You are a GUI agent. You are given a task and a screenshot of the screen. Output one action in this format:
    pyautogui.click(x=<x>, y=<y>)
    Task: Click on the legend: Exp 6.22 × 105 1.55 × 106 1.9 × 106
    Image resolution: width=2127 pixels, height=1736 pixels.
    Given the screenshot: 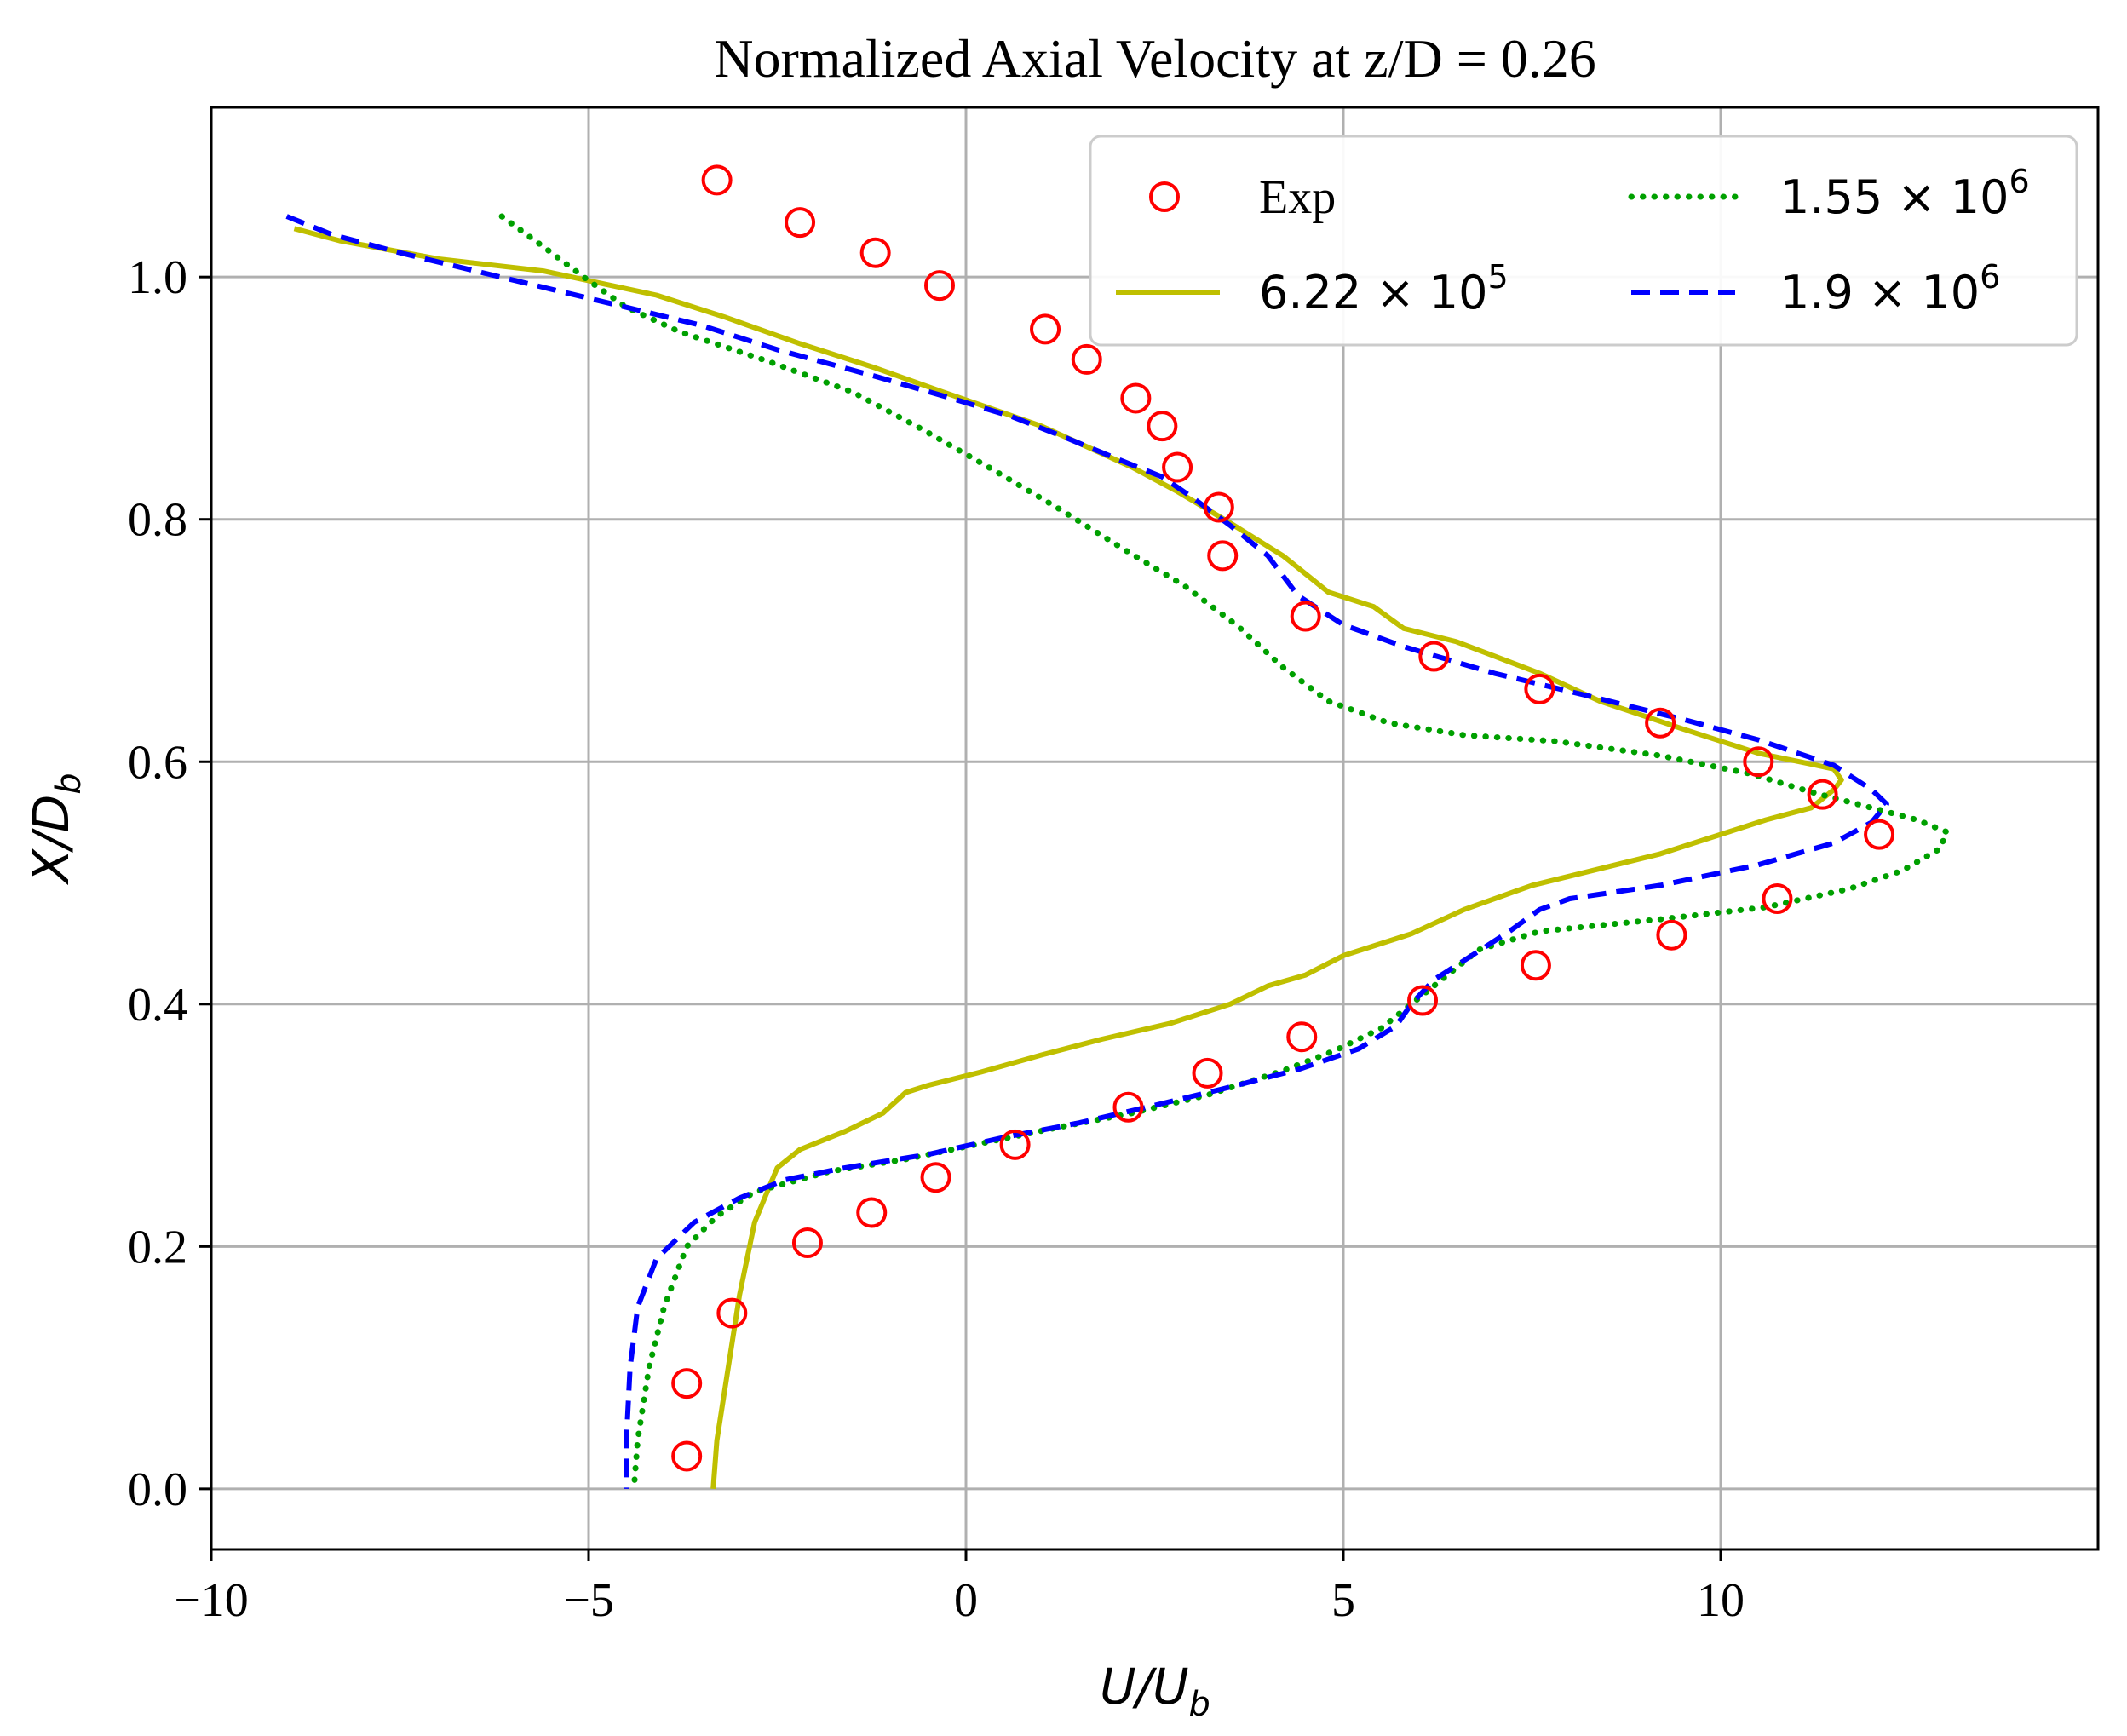 What is the action you would take?
    pyautogui.click(x=1583, y=241)
    